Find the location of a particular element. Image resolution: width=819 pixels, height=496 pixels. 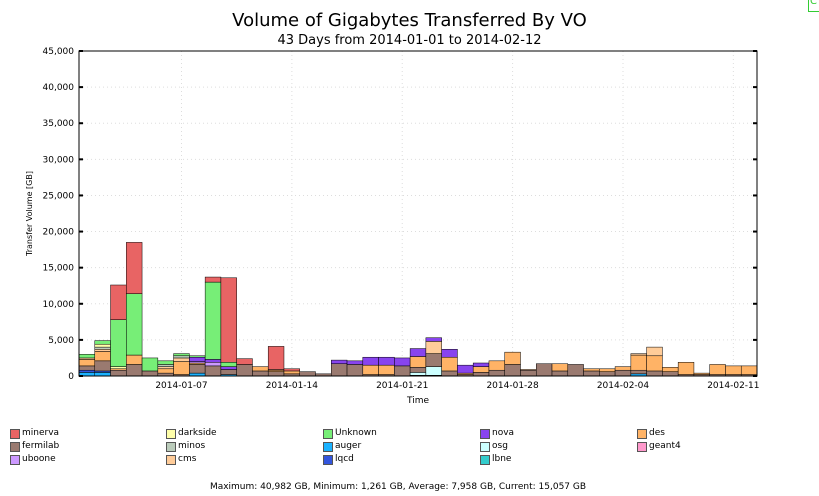

legend-label: minerva is located at coordinates (41, 433).